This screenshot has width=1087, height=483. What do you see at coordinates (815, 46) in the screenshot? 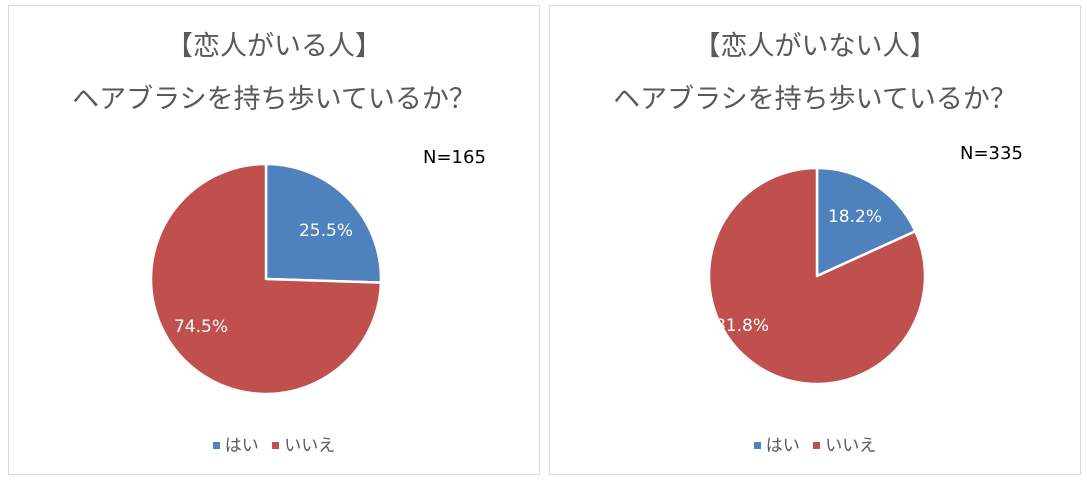
I see `chart-title-line1: 【恋人がいない人】` at bounding box center [815, 46].